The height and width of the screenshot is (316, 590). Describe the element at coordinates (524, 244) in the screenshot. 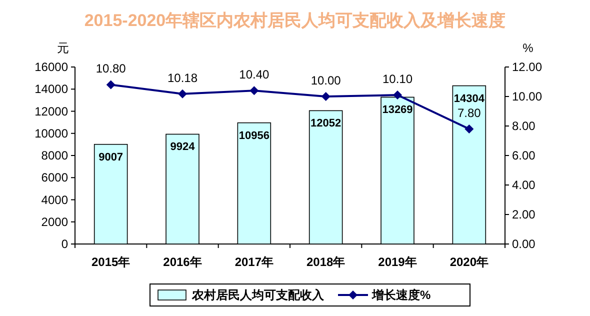

I see `y2-tick-label: 0.00` at that location.